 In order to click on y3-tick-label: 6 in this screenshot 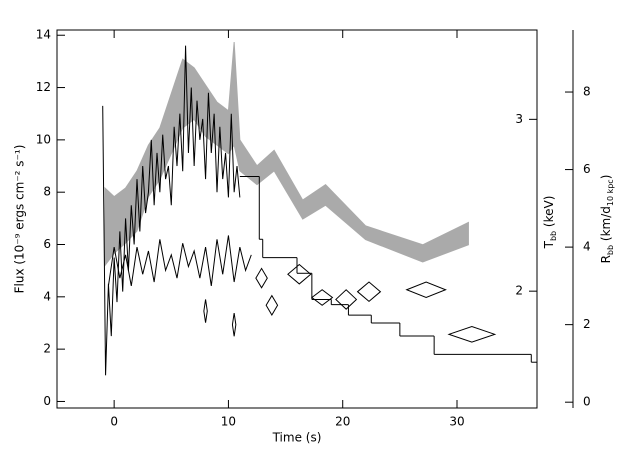, I will do `click(587, 169)`.